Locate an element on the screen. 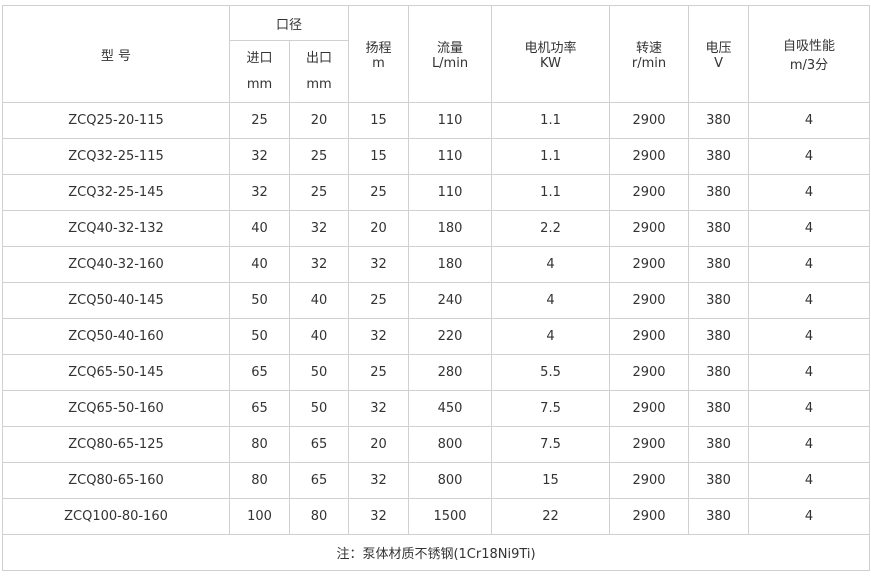 This screenshot has height=576, width=871. header-voltage: 电压 V is located at coordinates (719, 54).